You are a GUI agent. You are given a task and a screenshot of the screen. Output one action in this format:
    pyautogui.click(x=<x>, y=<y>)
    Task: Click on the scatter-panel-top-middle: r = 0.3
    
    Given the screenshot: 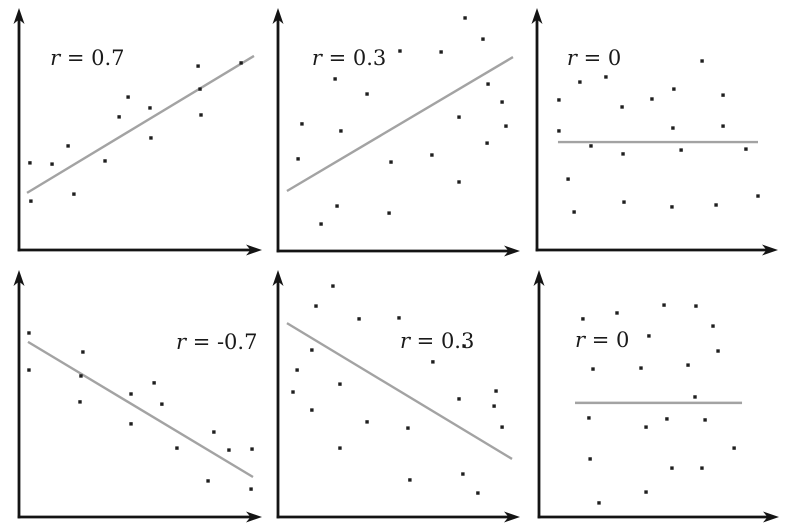 What is the action you would take?
    pyautogui.click(x=396, y=132)
    